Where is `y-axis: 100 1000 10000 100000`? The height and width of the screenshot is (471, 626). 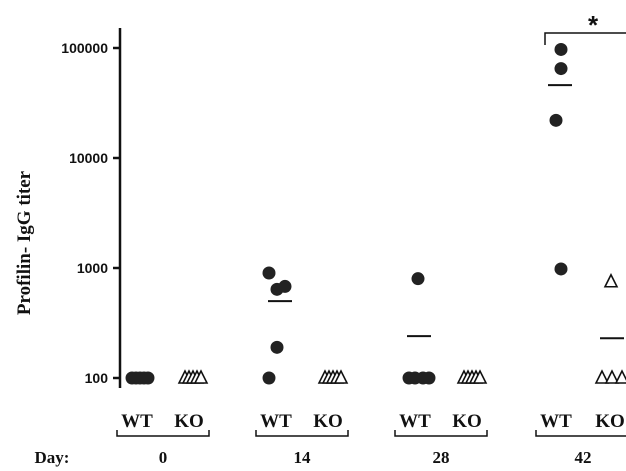
y-axis: 100 1000 10000 100000 is located at coordinates (91, 208).